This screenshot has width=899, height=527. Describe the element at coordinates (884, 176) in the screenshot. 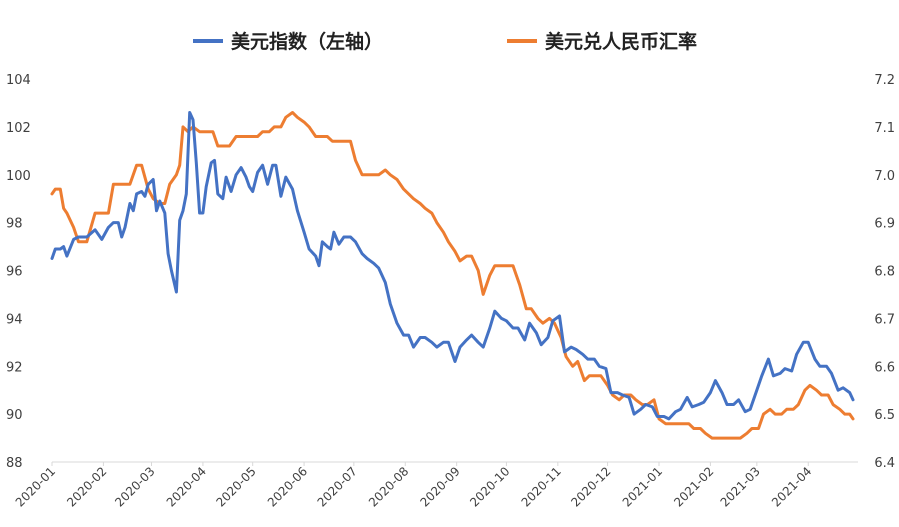

I see `y-right-tick-label: 7.0` at that location.